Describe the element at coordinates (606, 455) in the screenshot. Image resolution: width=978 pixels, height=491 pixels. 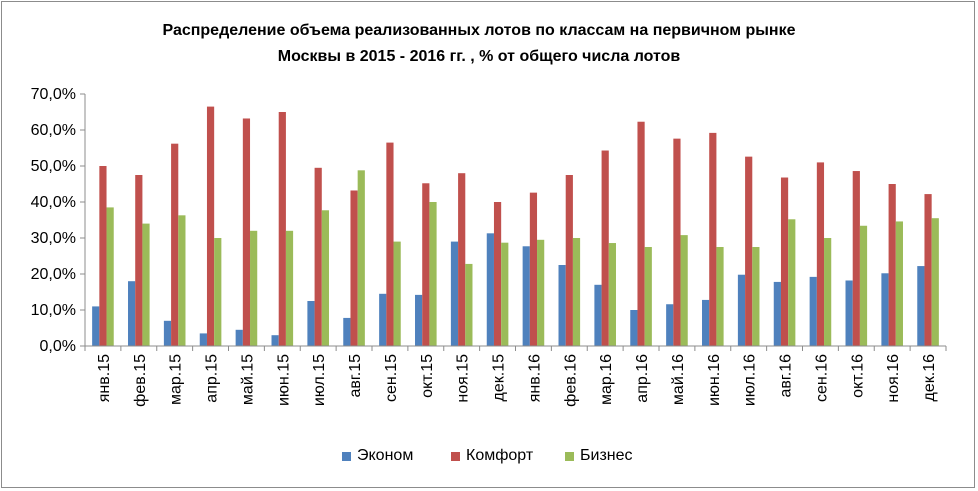
I see `legend-label-business: Бизнес` at that location.